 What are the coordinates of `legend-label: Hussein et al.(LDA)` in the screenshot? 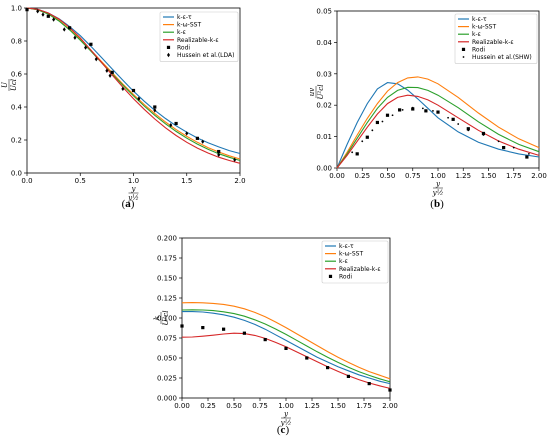 It's located at (205, 55).